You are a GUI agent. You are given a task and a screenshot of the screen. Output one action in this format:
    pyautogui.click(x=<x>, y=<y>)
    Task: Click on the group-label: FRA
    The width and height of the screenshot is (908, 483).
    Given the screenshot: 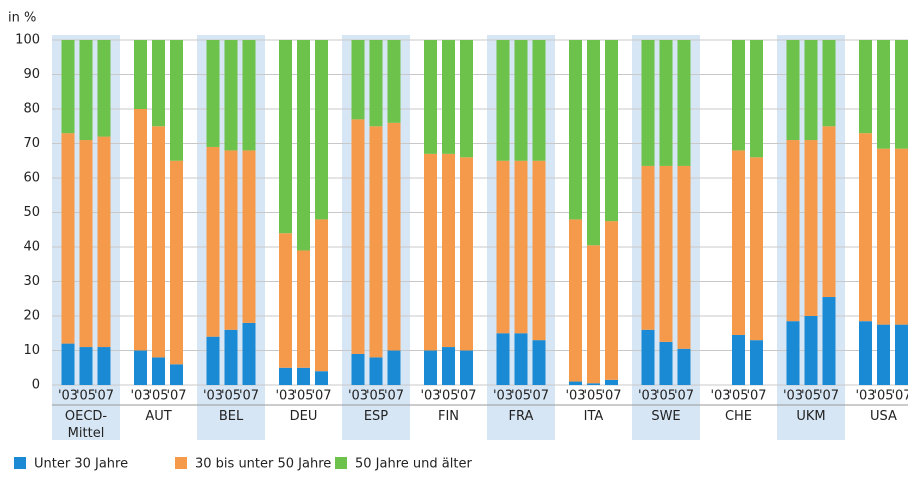 What is the action you would take?
    pyautogui.click(x=521, y=416)
    